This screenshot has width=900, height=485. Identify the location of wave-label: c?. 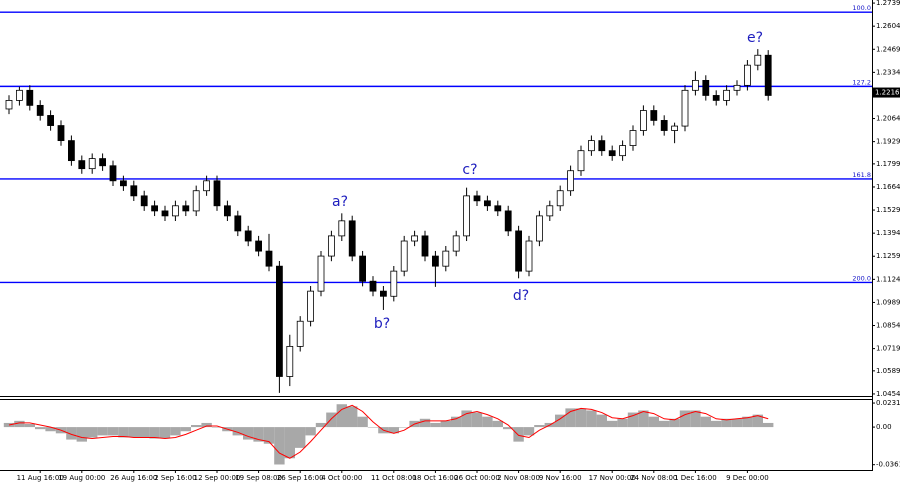
(469, 170).